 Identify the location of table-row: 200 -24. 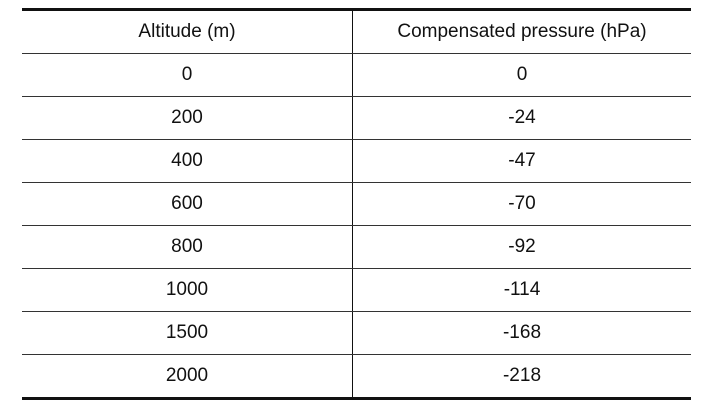
(356, 118).